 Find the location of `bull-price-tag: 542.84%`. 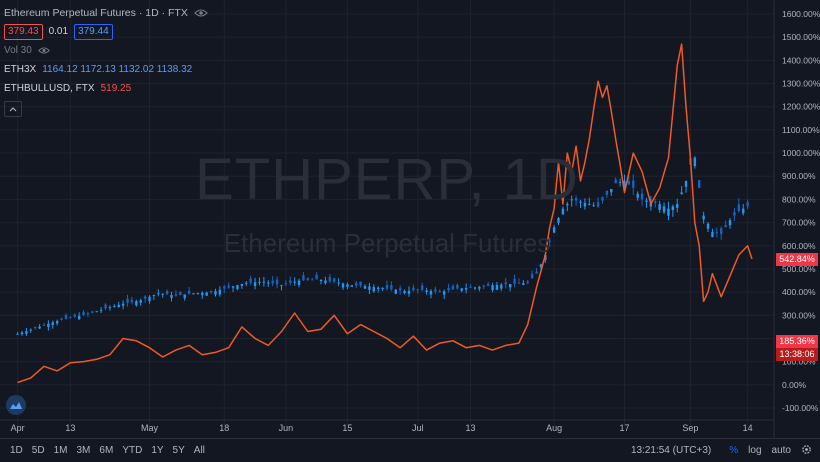

bull-price-tag: 542.84% is located at coordinates (797, 259).